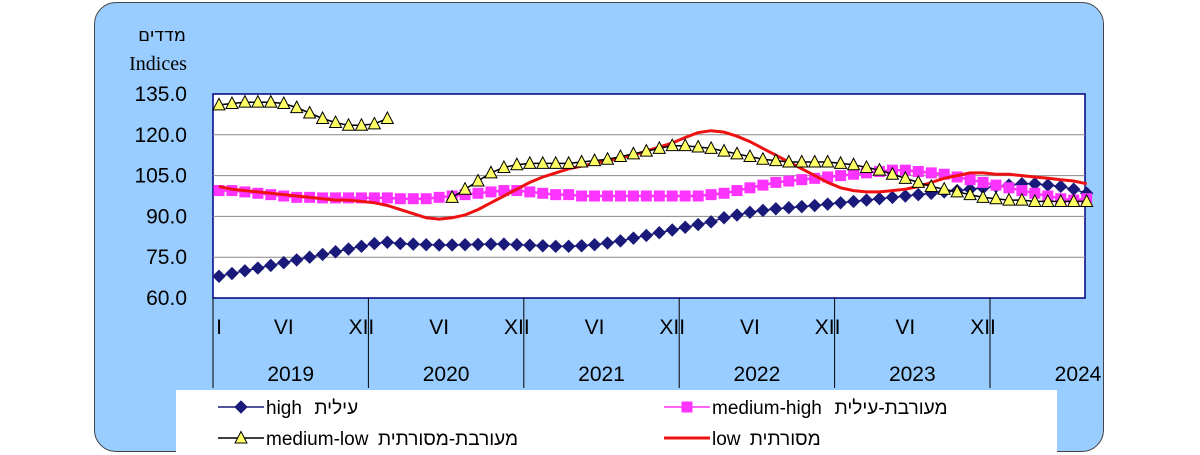 Image resolution: width=1200 pixels, height=455 pixels. What do you see at coordinates (160, 94) in the screenshot?
I see `y-tick-label: 135.0` at bounding box center [160, 94].